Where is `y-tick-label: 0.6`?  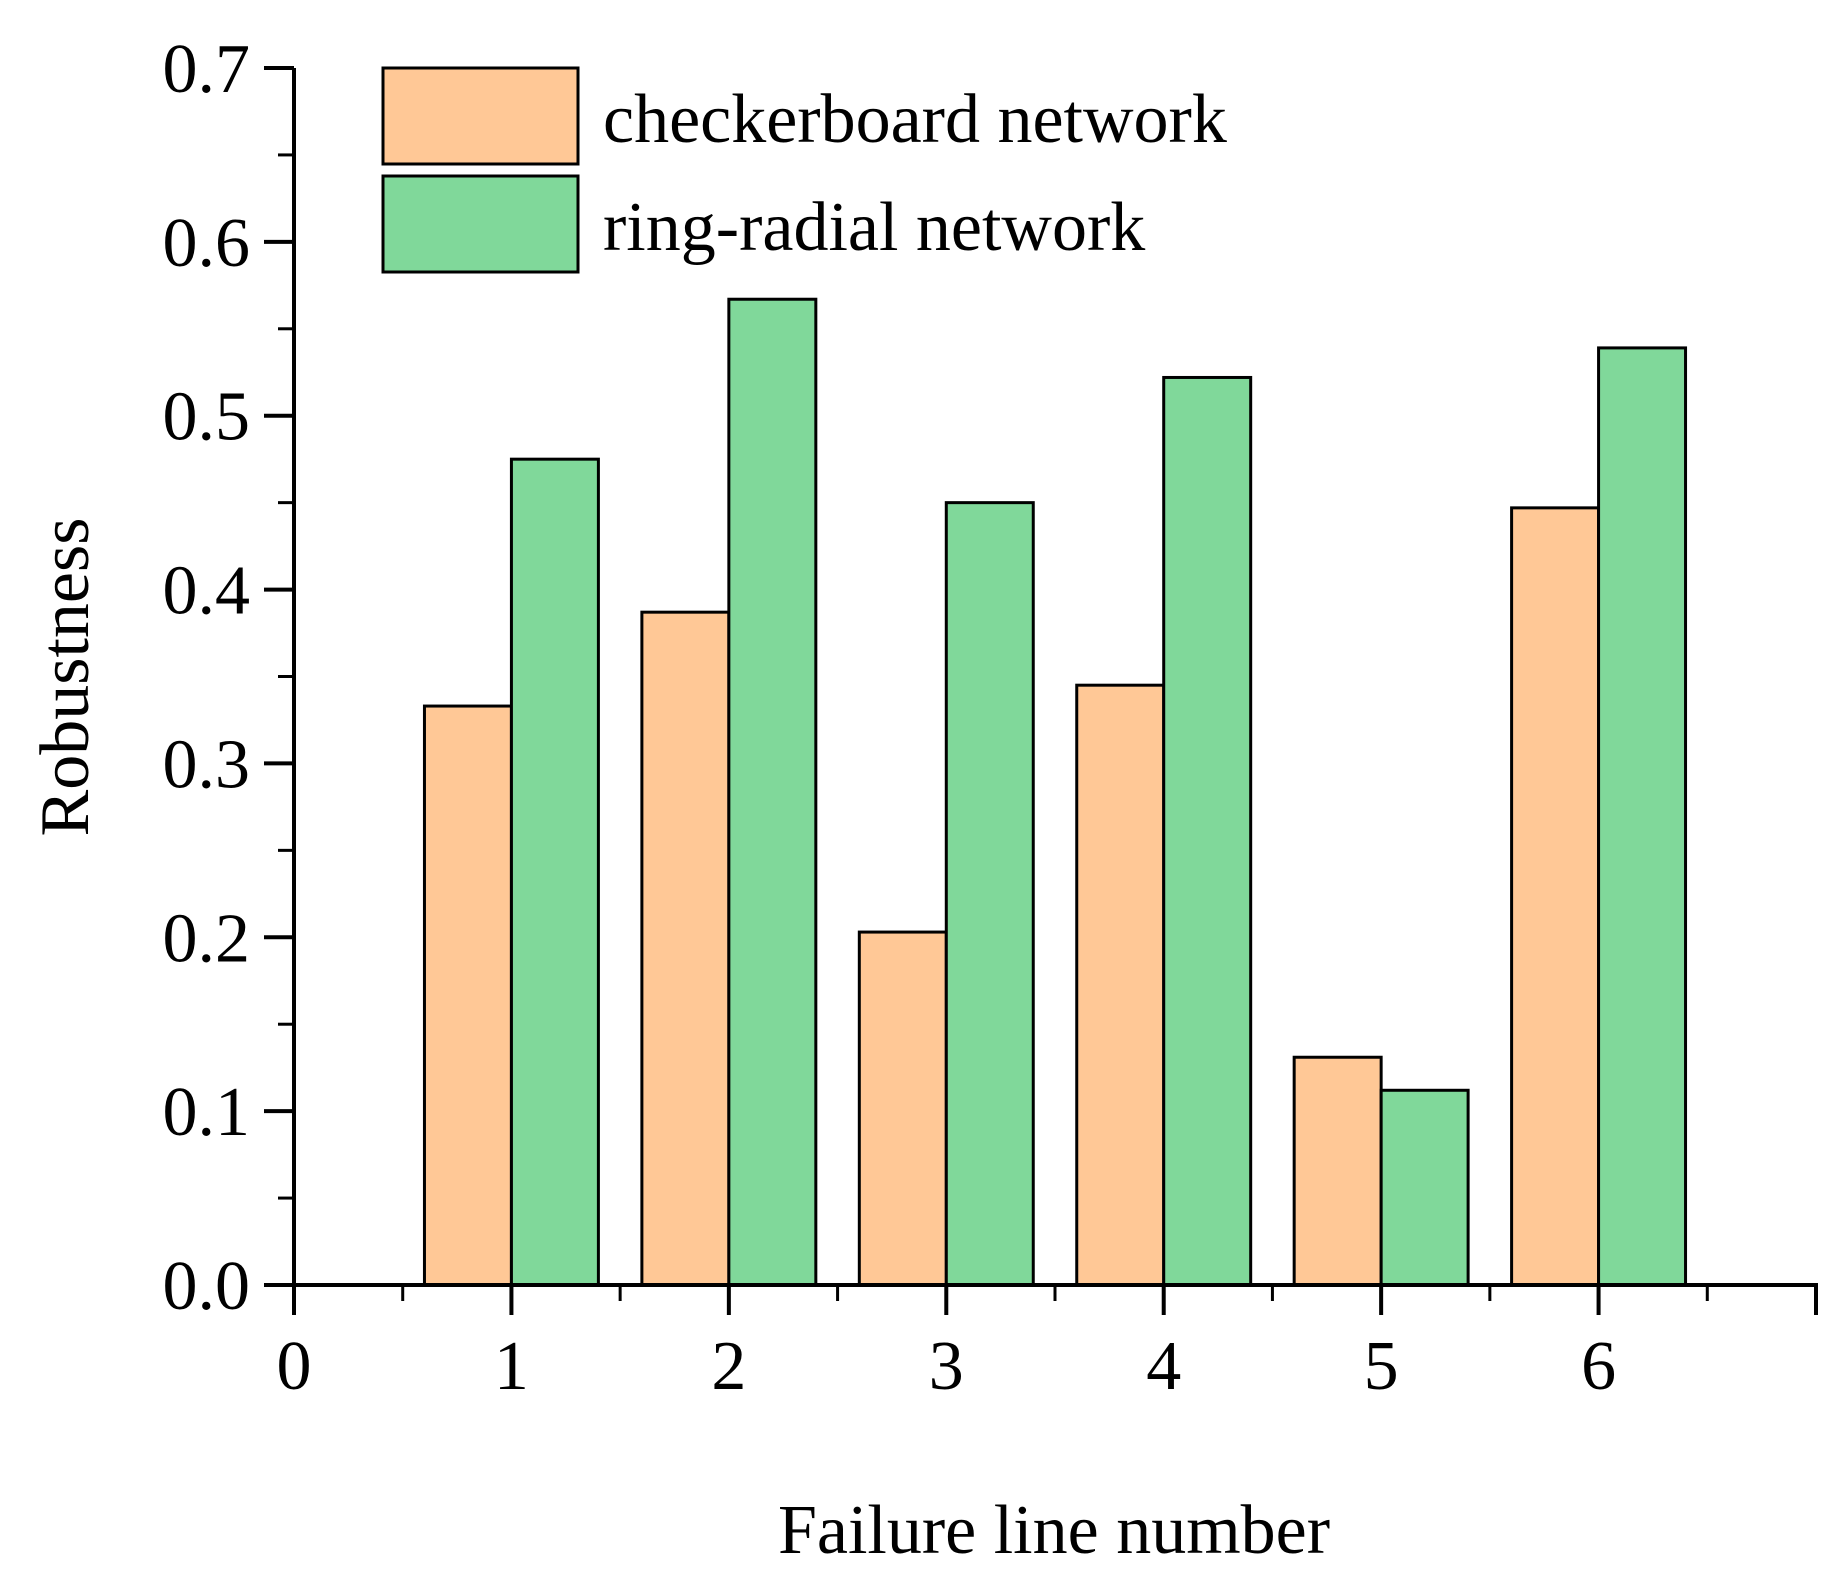 y-tick-label: 0.6 is located at coordinates (207, 243).